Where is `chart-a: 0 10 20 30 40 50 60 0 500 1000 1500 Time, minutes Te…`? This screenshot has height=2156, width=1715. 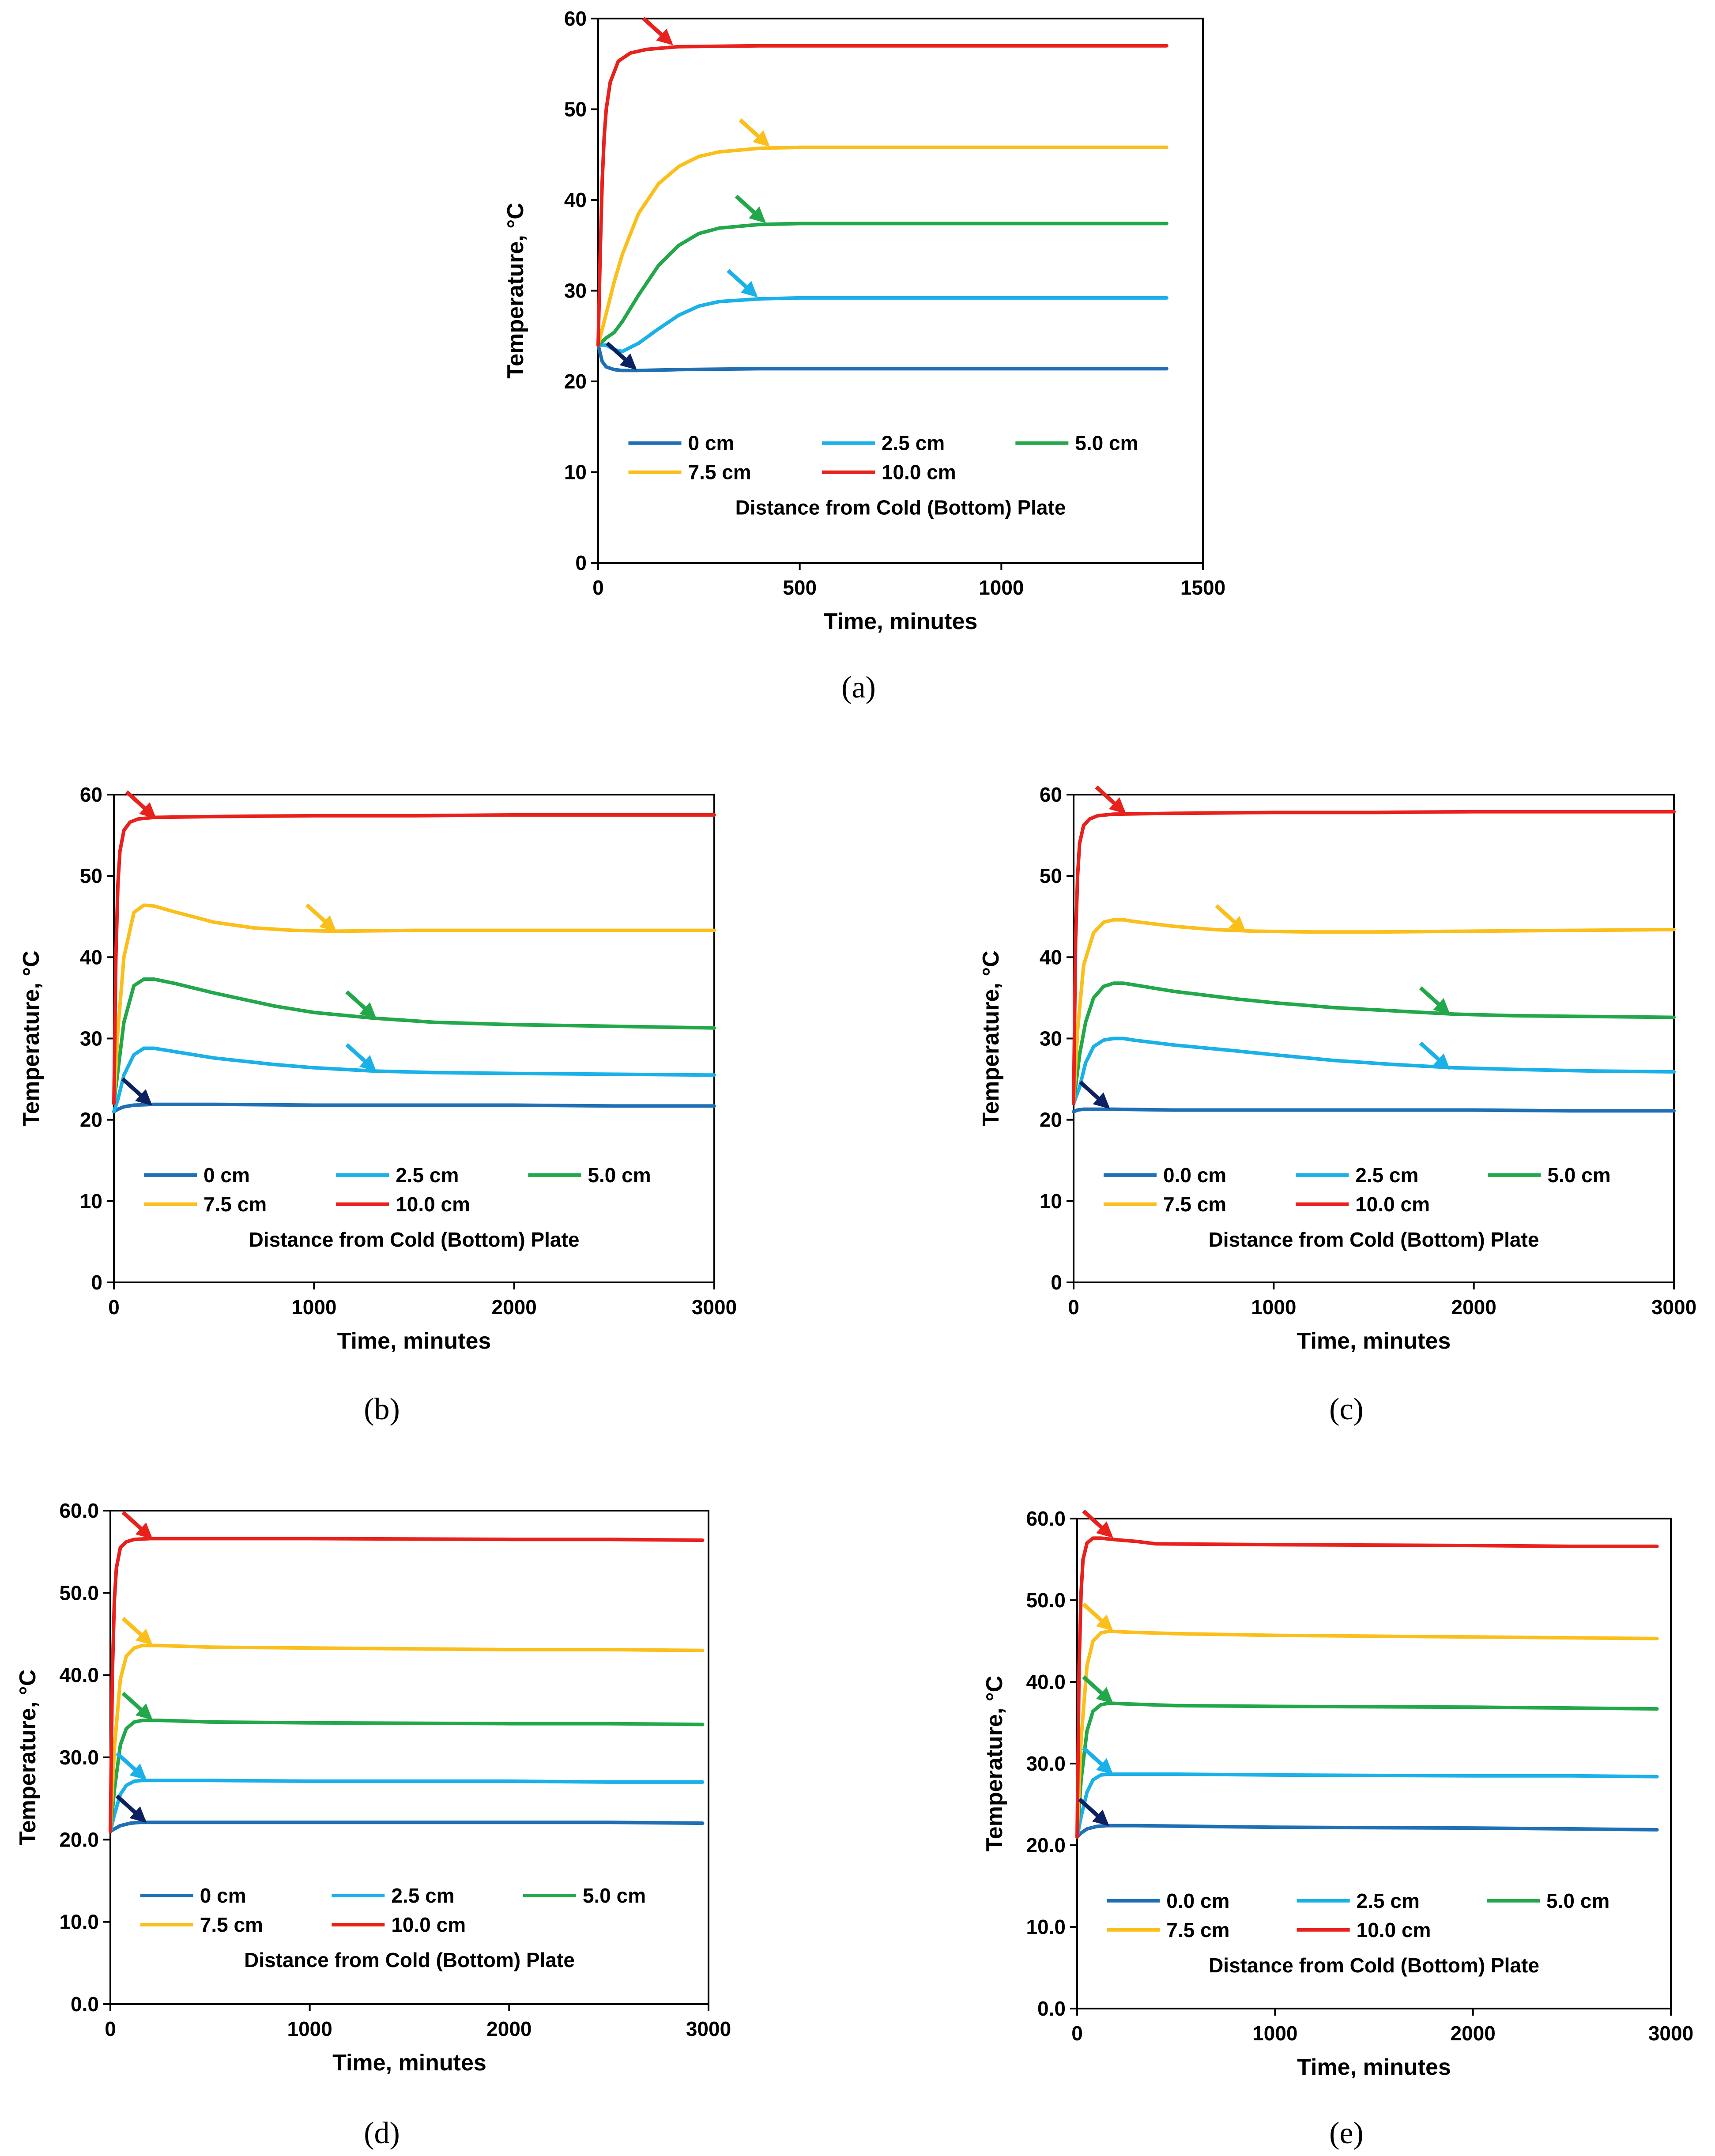 chart-a: 0 10 20 30 40 50 60 0 500 1000 1500 Time, minutes Te… is located at coordinates (864, 320).